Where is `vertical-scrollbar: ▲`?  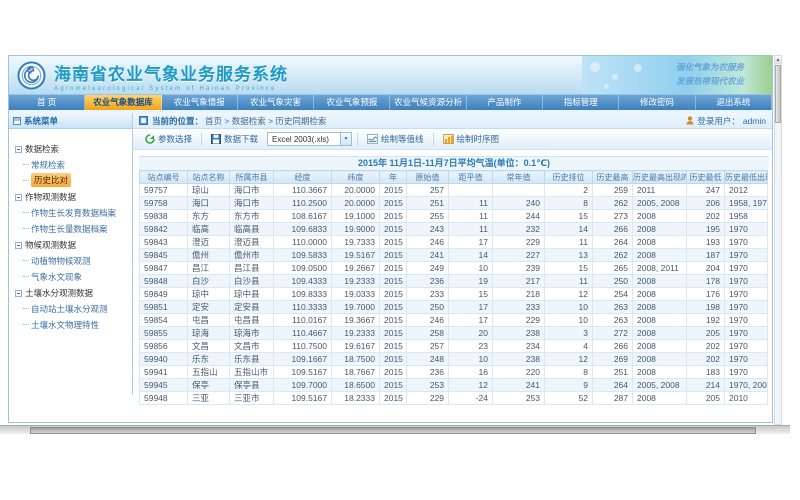 vertical-scrollbar: ▲ is located at coordinates (778, 240).